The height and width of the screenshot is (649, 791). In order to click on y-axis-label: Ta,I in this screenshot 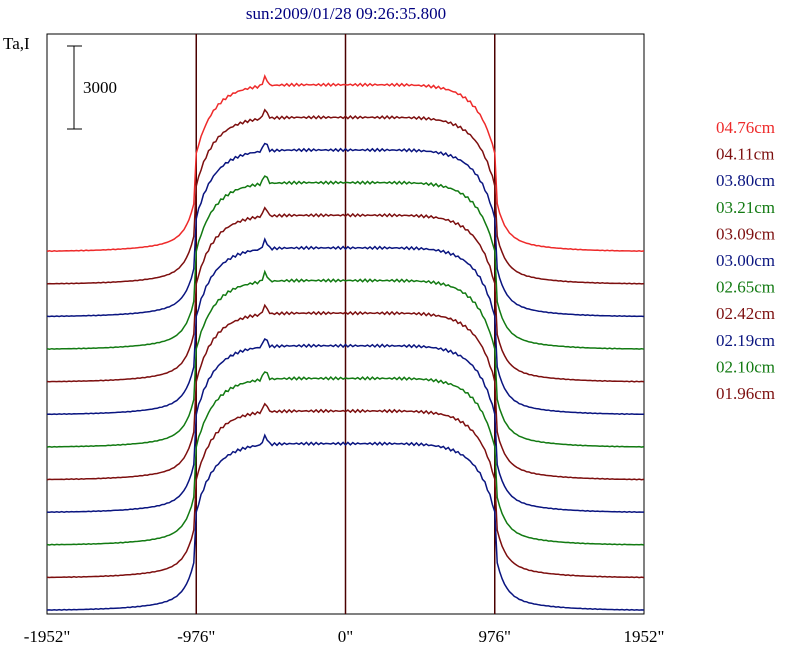, I will do `click(16, 43)`.